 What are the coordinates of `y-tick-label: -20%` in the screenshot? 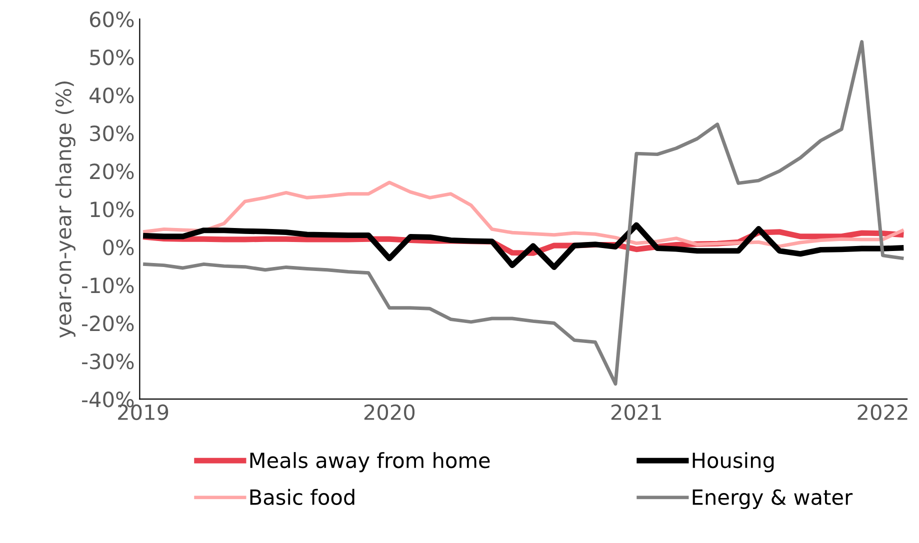 It's located at (108, 324).